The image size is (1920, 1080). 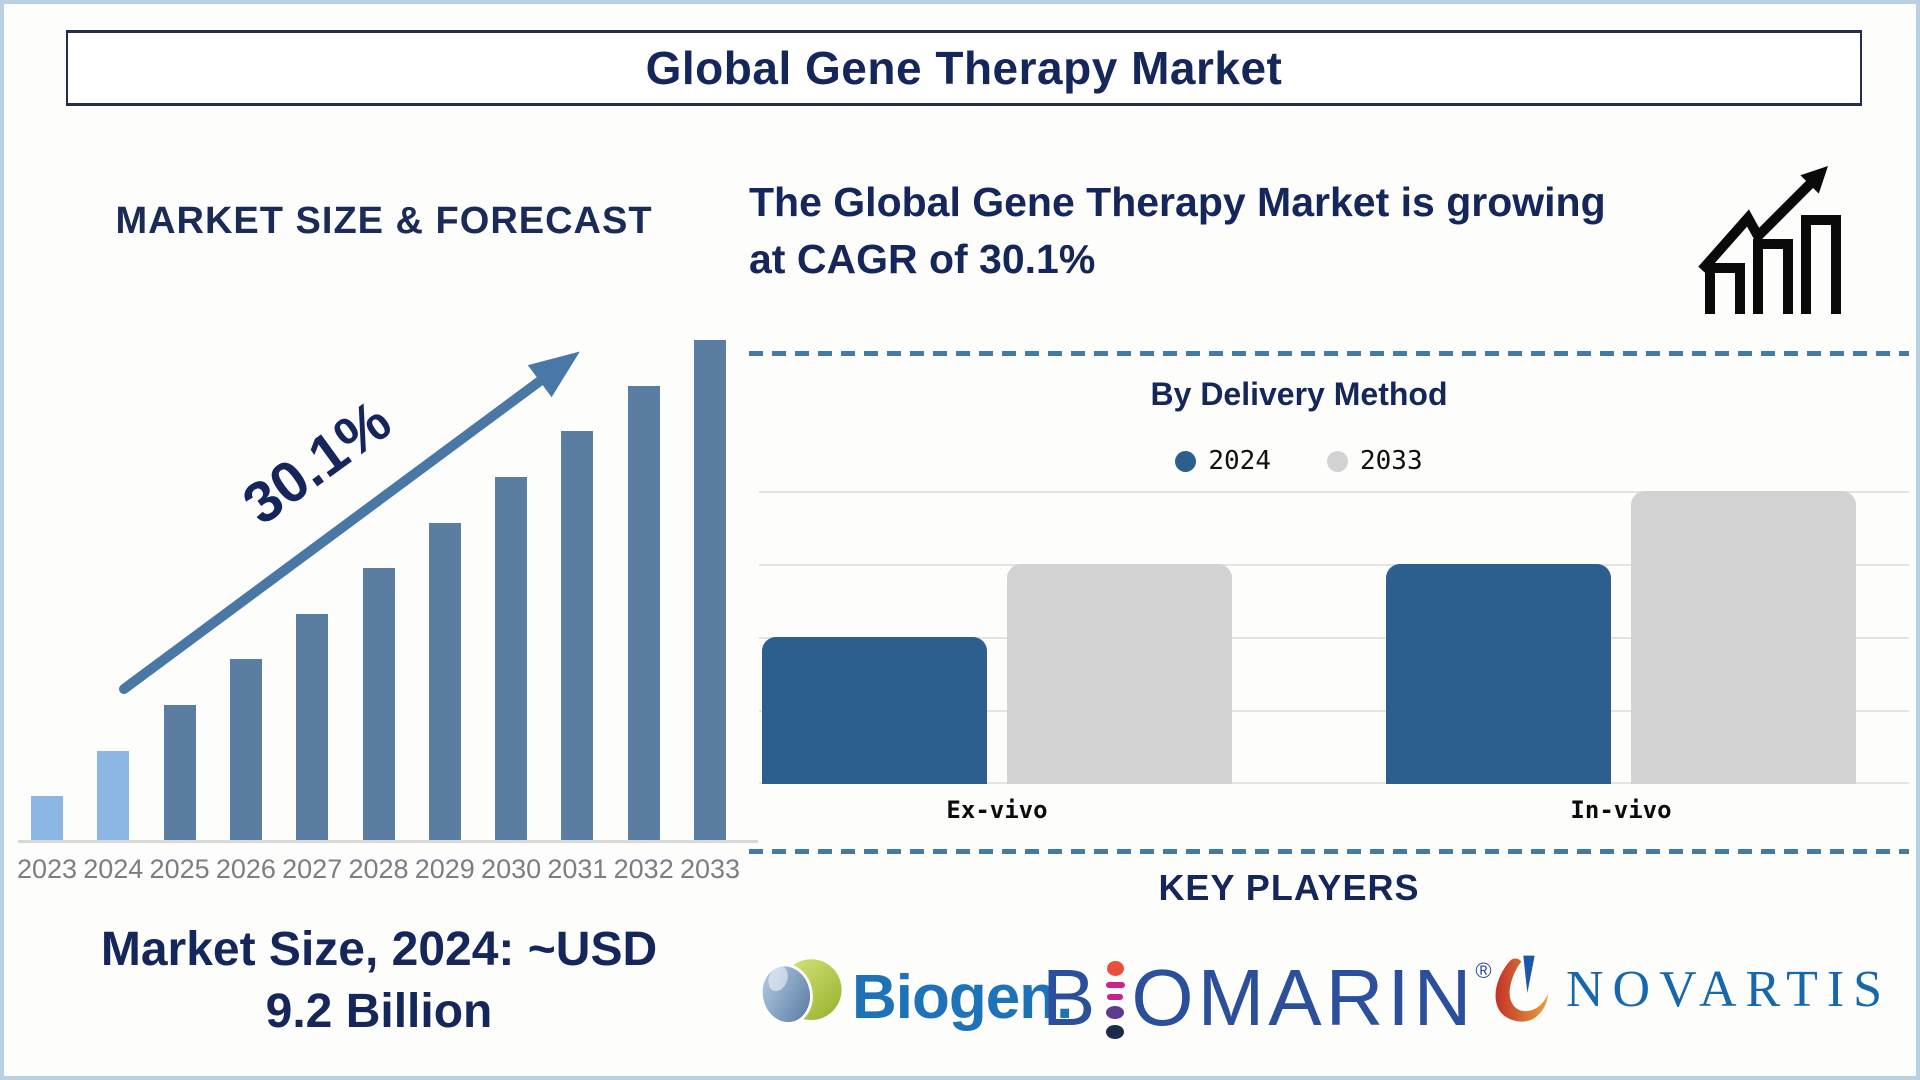 I want to click on category-label-in-vivo: In-vivo, so click(x=1621, y=810).